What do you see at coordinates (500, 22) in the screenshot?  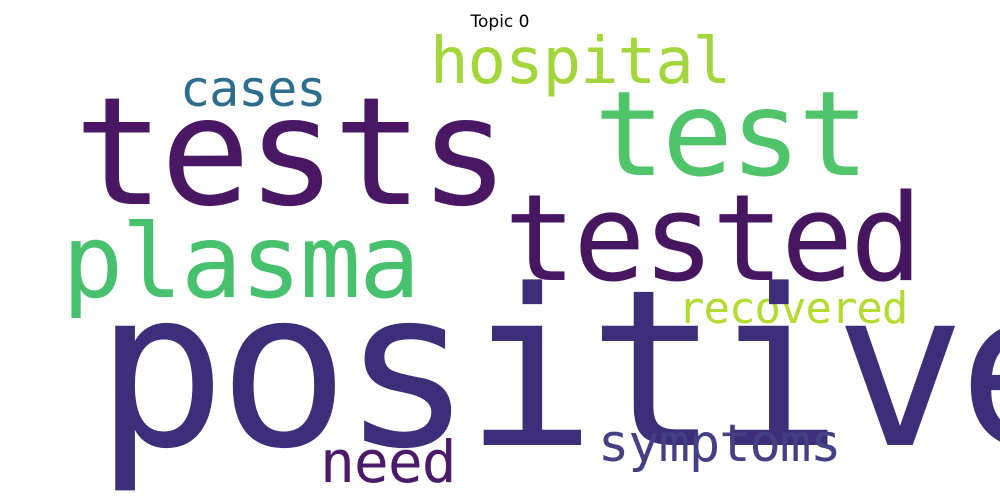 I see `figure-title: Topic 0` at bounding box center [500, 22].